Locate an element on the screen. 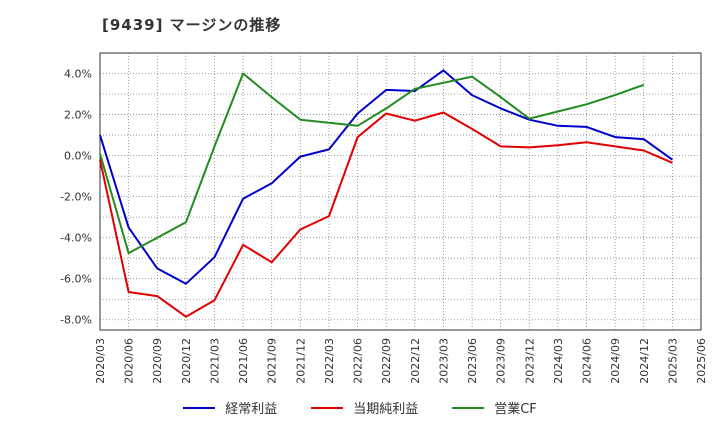 This screenshot has height=440, width=720. y-tick-label: 2.0% is located at coordinates (78, 115).